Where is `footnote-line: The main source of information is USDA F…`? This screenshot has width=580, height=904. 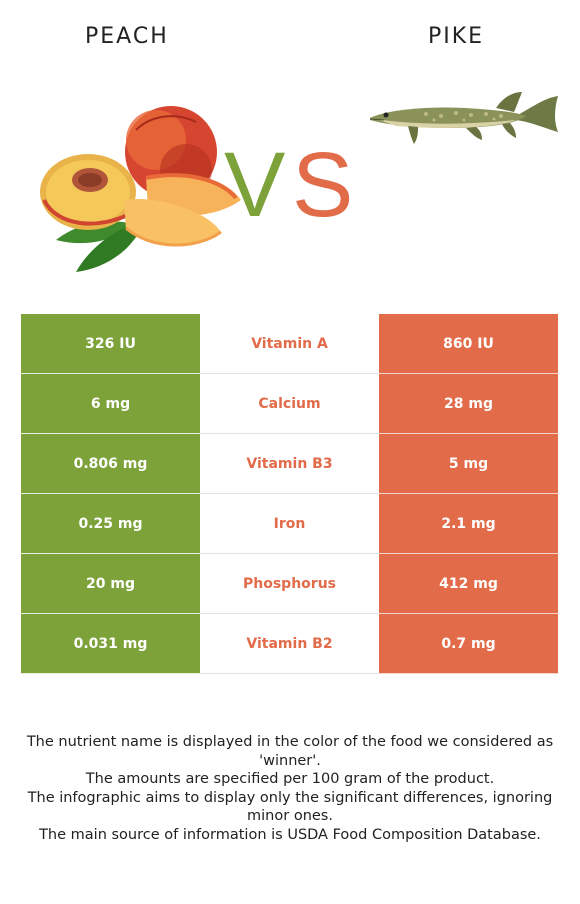 footnote-line: The main source of information is USDA F… is located at coordinates (290, 834).